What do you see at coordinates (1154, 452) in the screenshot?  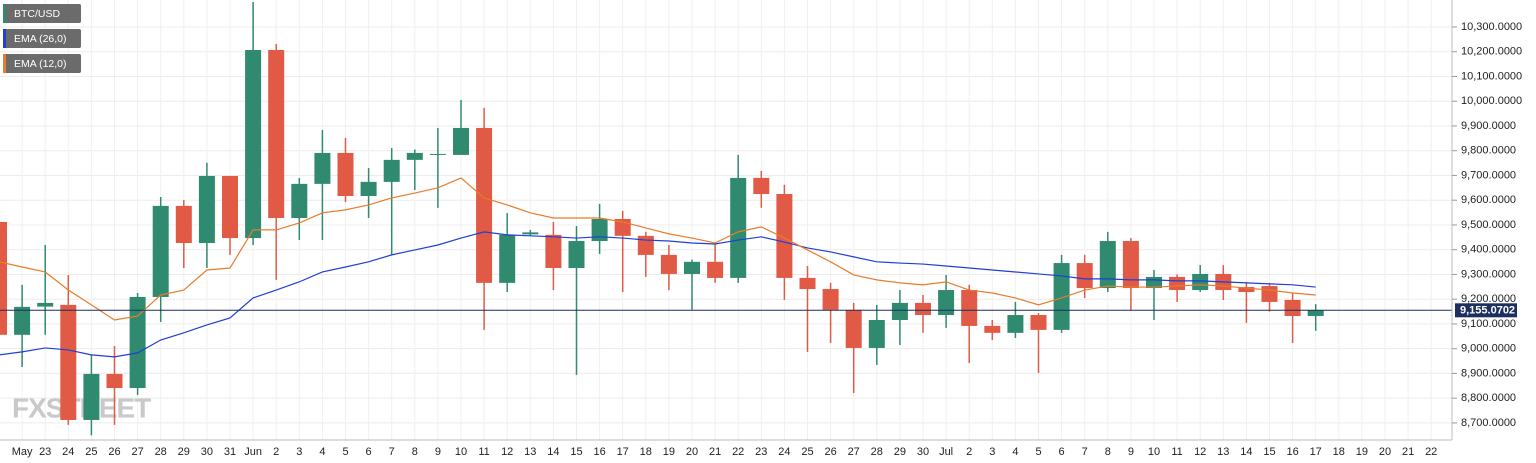 I see `x-tick-label: 10` at bounding box center [1154, 452].